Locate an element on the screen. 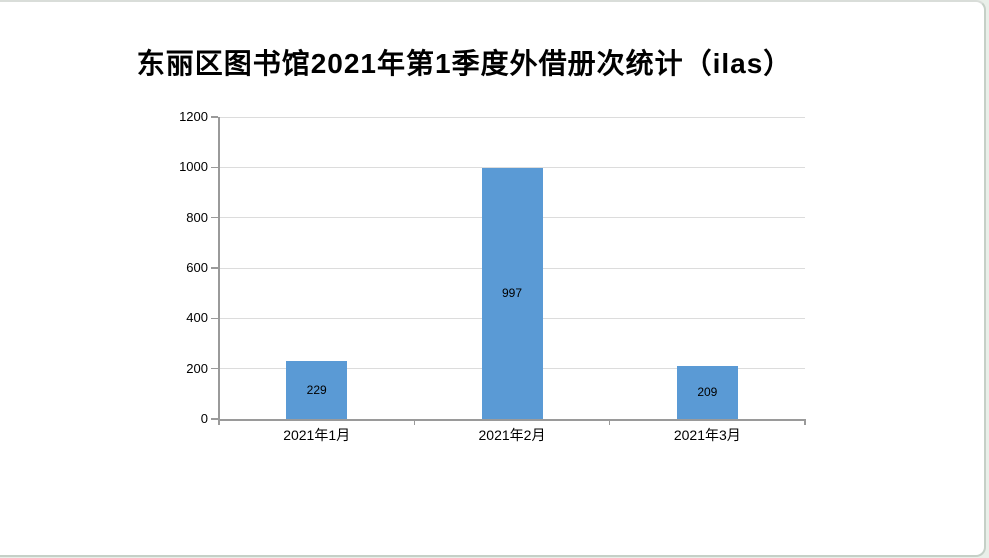  y-axis-tick-label: 600 is located at coordinates (197, 267).